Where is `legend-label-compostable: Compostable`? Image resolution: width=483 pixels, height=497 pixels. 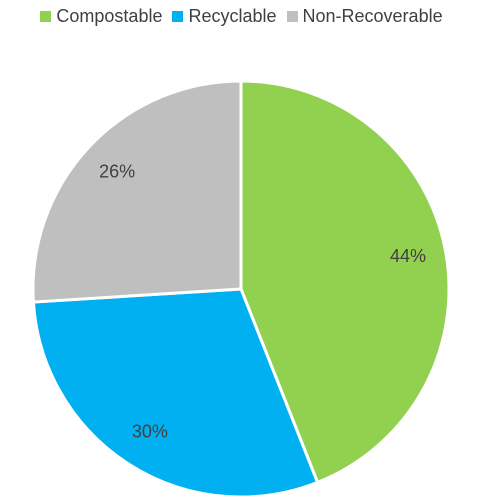
legend-label-compostable: Compostable is located at coordinates (109, 16).